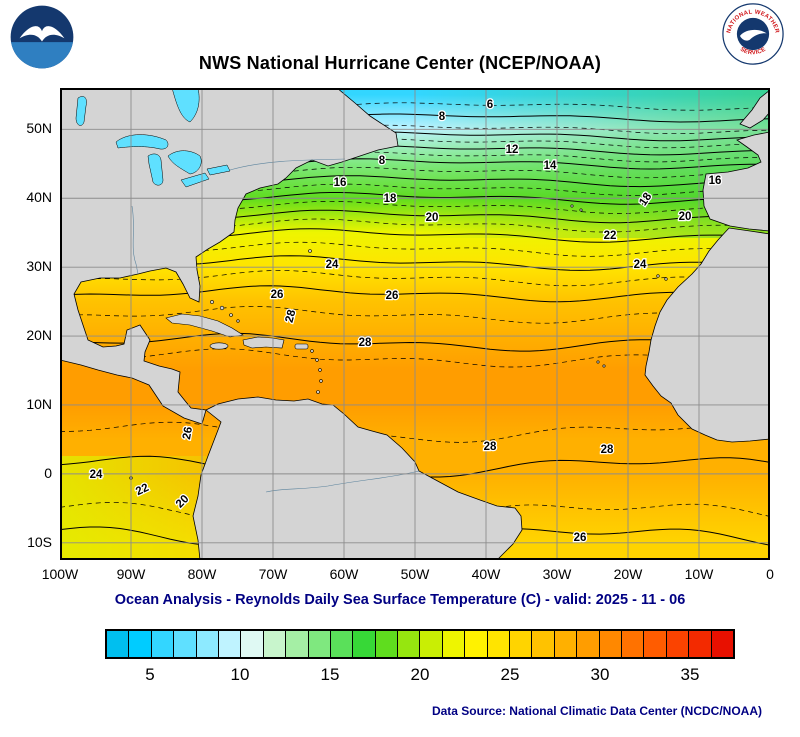 The image size is (800, 737). I want to click on contour-label: 18, so click(390, 199).